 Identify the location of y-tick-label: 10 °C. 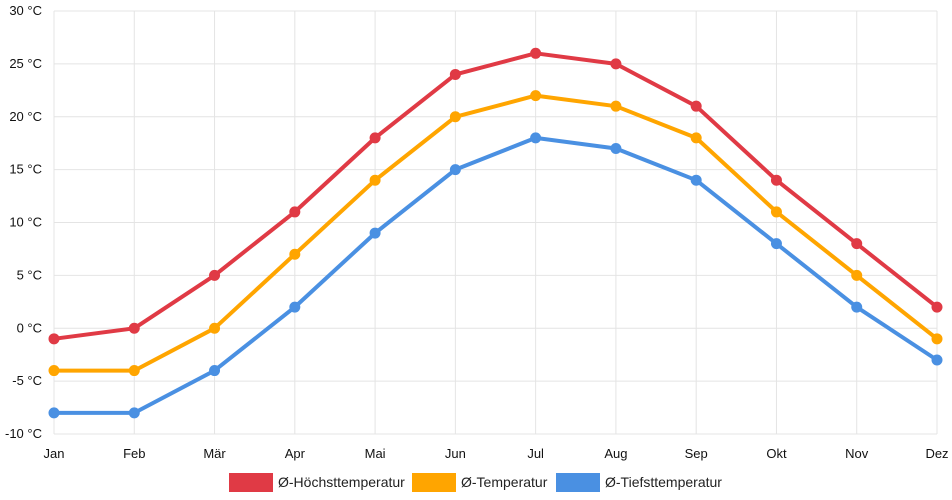
(25, 222).